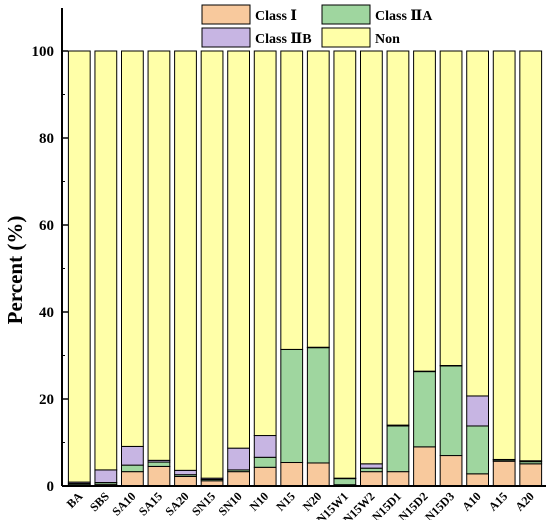  What do you see at coordinates (292, 406) in the screenshot?
I see `bar-segment-N15-class-iia` at bounding box center [292, 406].